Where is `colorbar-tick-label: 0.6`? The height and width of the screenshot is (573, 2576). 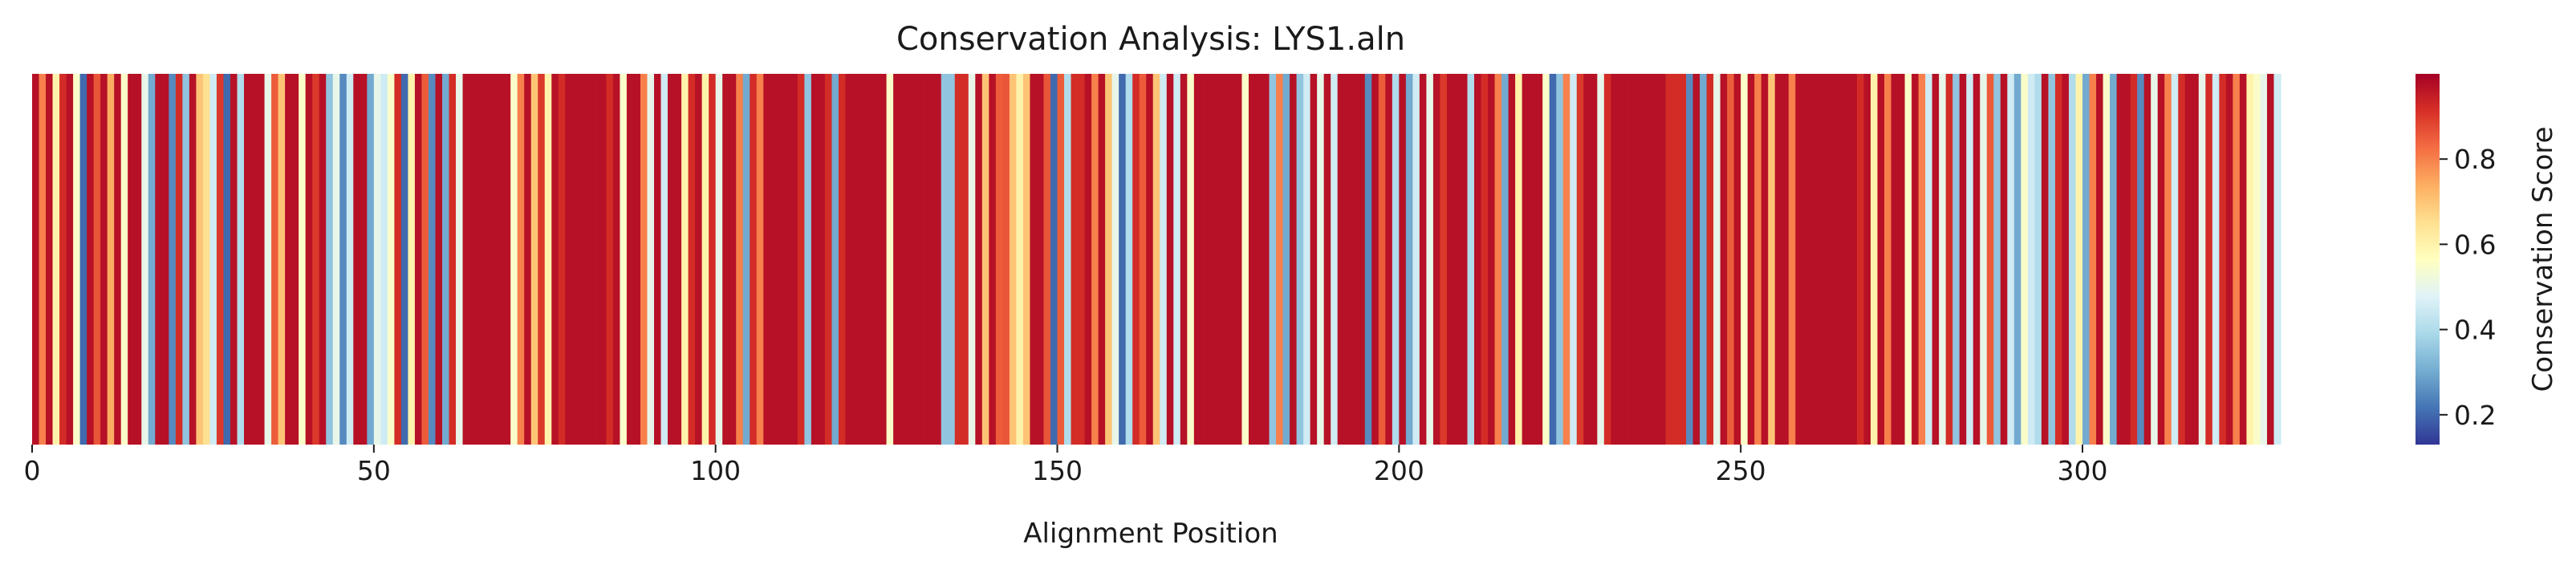 colorbar-tick-label: 0.6 is located at coordinates (2475, 245).